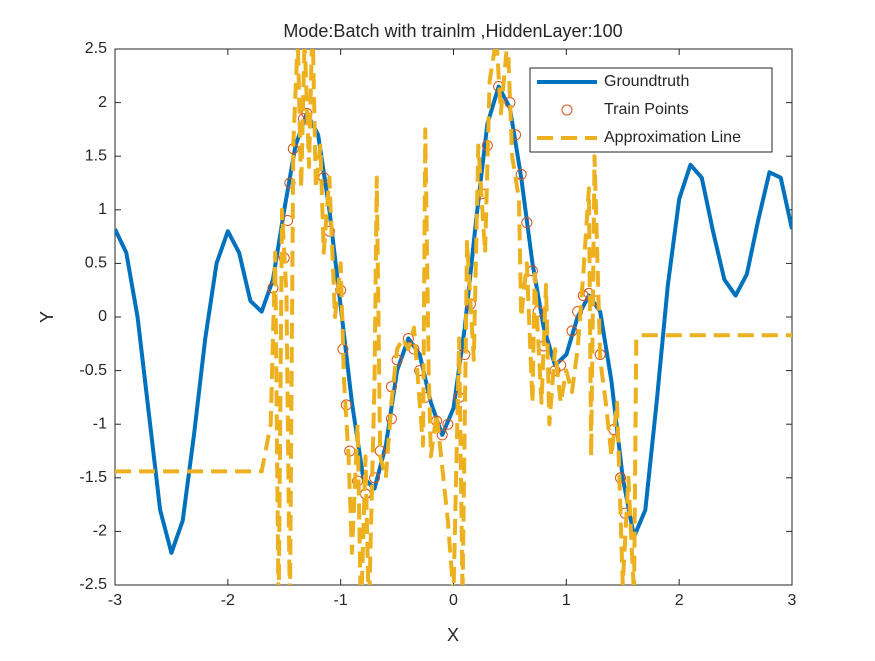 The height and width of the screenshot is (661, 875). I want to click on x-tick-label: 0, so click(453, 600).